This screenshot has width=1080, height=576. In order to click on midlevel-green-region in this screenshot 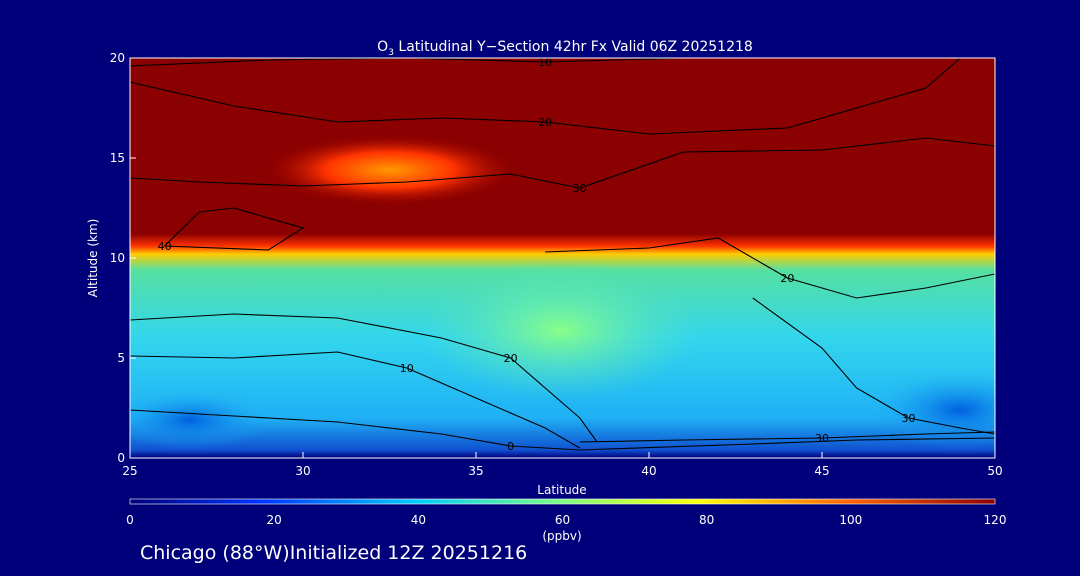, I will do `click(560, 330)`.